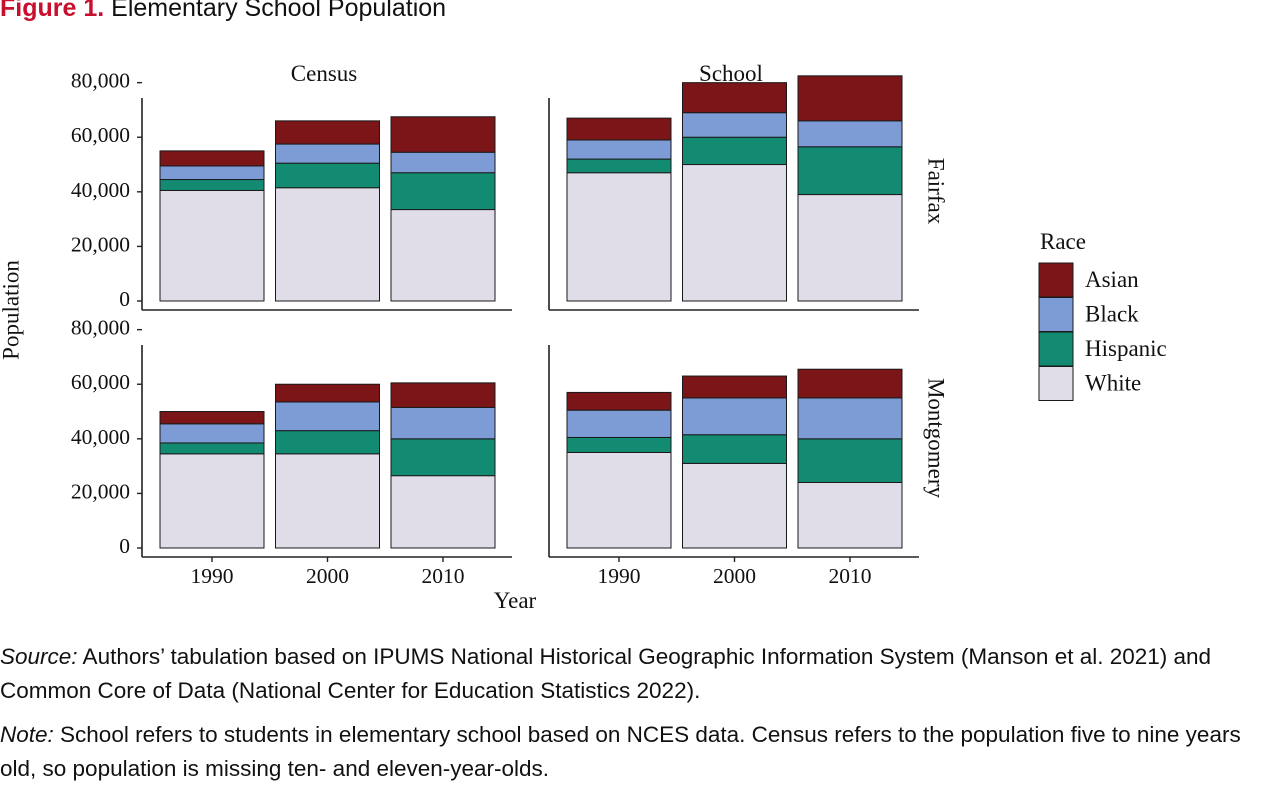 The height and width of the screenshot is (789, 1280). I want to click on note-lead: Note:, so click(27, 734).